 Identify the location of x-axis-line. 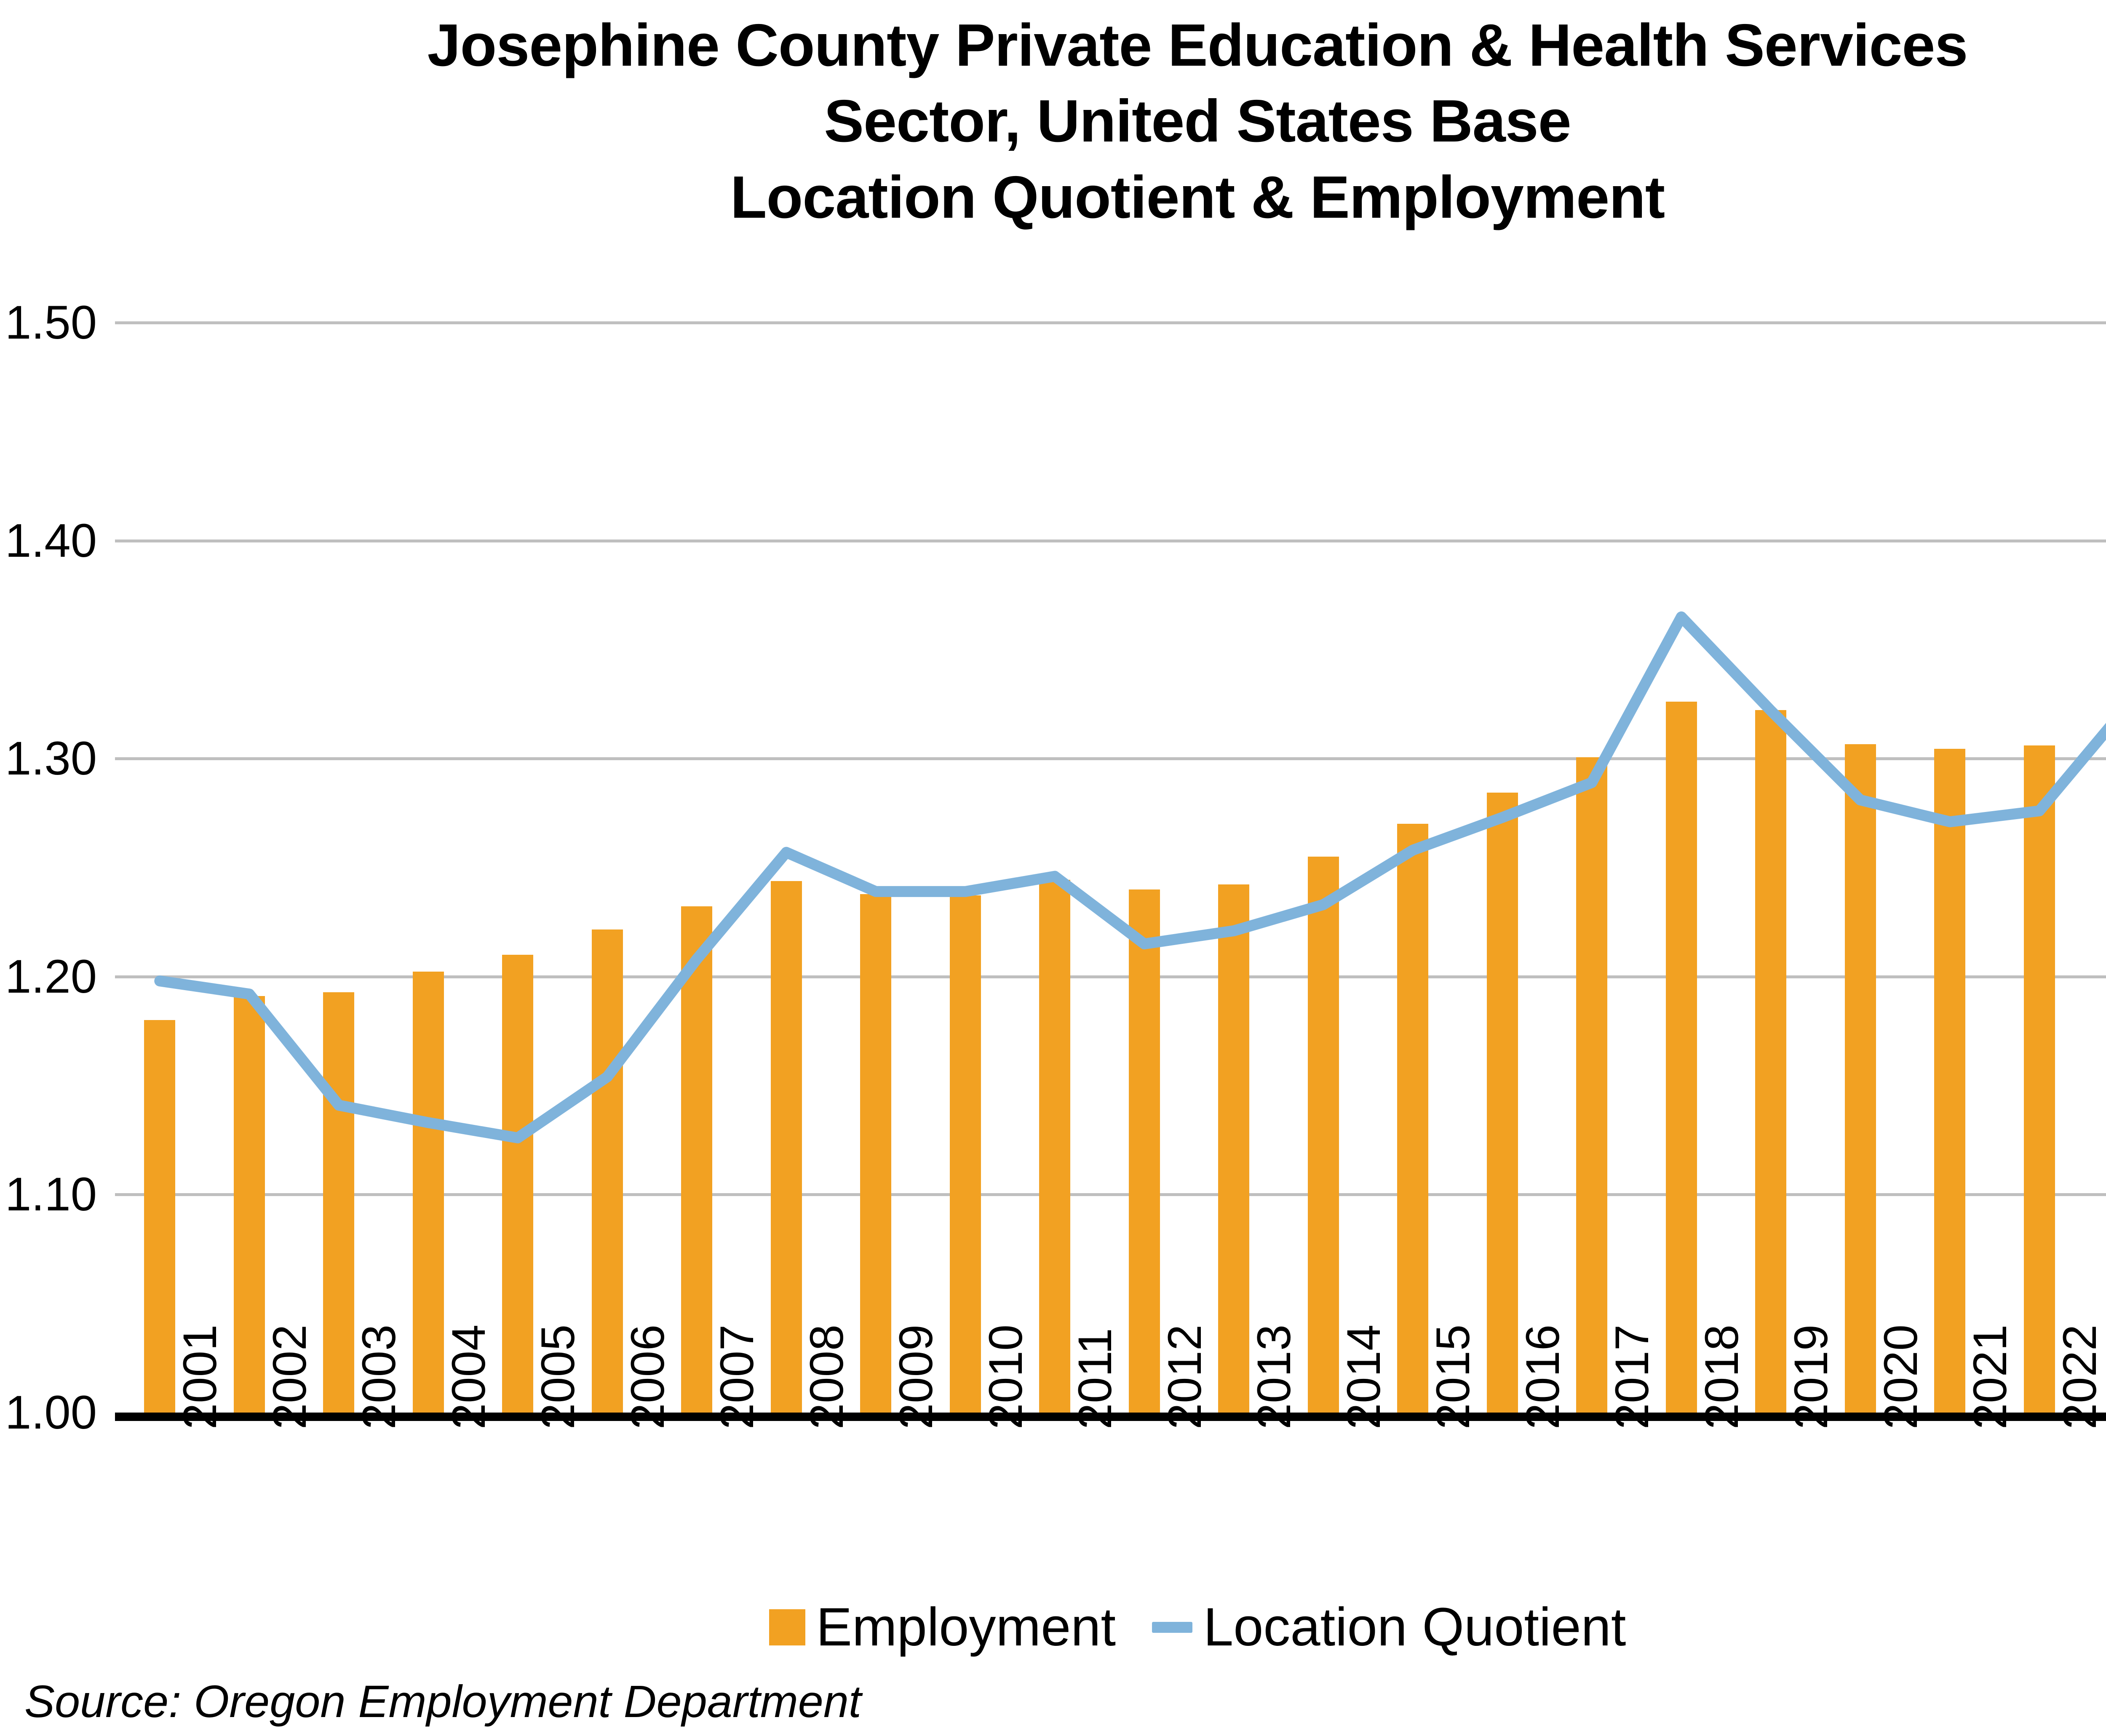
(1110, 1417).